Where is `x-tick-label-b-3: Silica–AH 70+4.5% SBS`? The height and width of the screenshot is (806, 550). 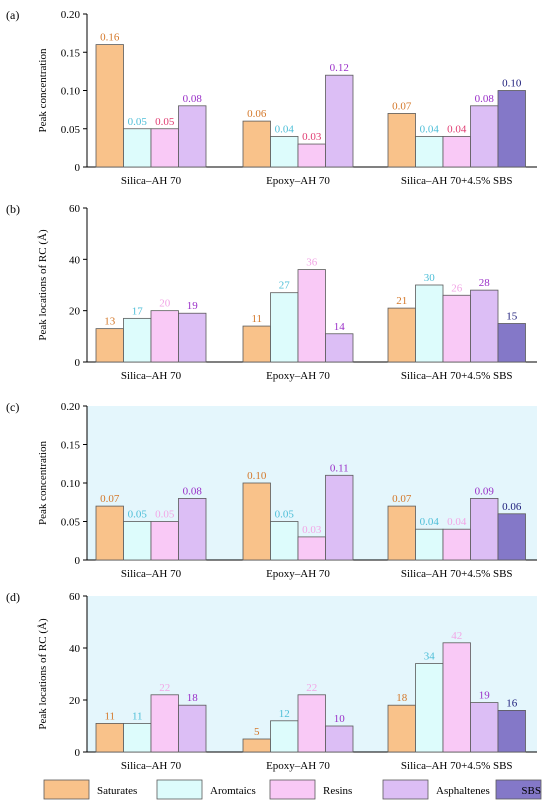 x-tick-label-b-3: Silica–AH 70+4.5% SBS is located at coordinates (457, 376).